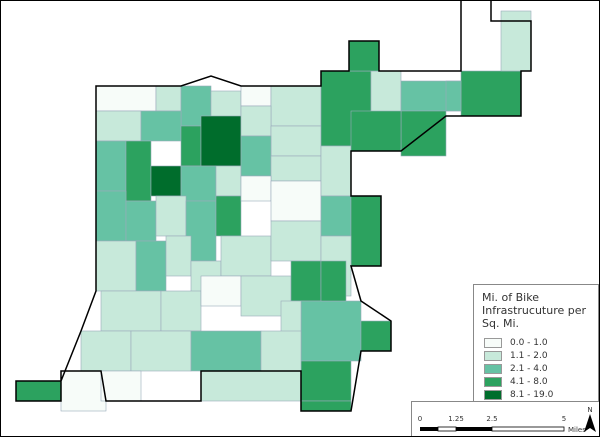  I want to click on north-arrow, so click(590, 423).